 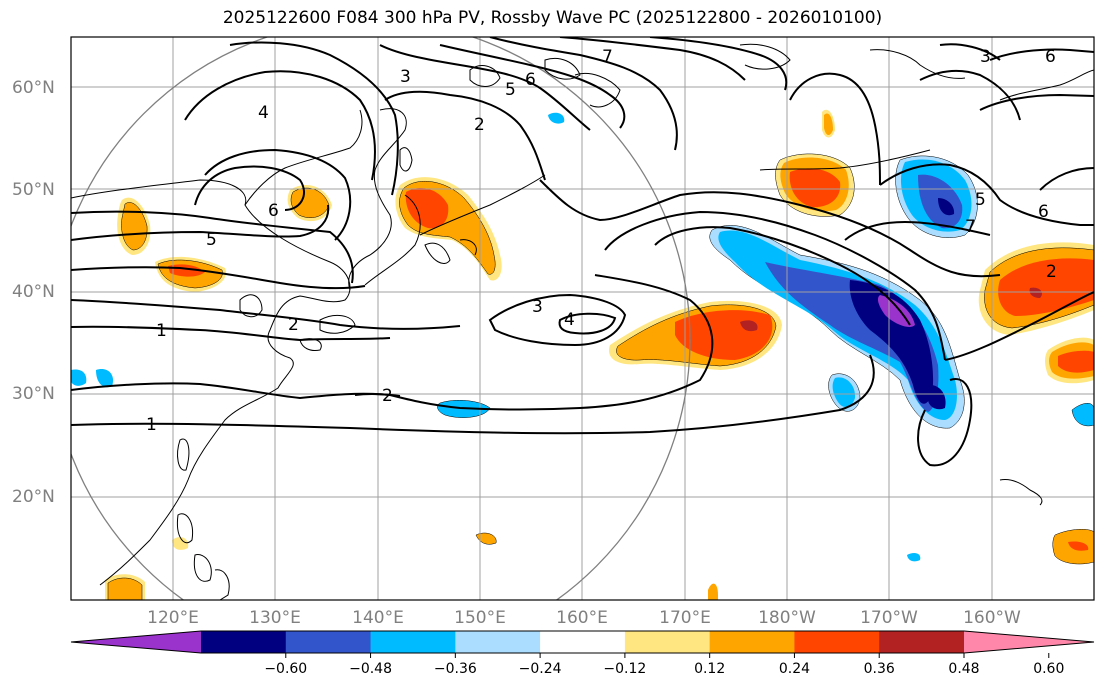 What do you see at coordinates (275, 618) in the screenshot?
I see `lon-label: 130°E` at bounding box center [275, 618].